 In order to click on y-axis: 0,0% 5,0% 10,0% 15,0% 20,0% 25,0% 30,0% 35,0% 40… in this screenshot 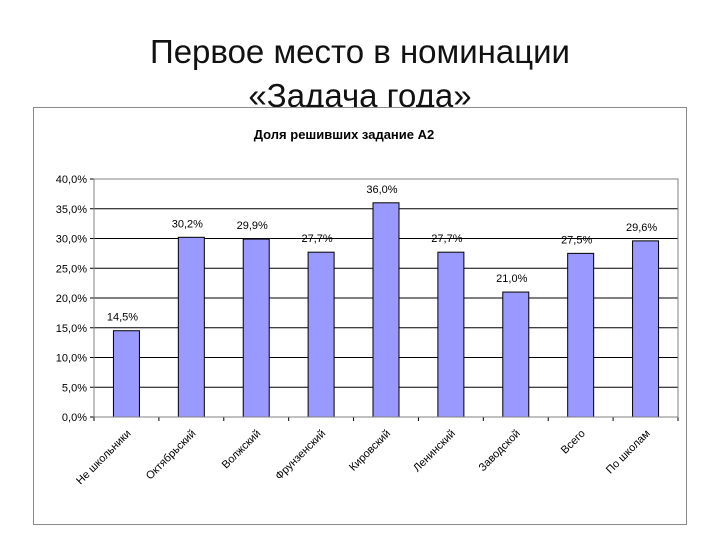, I will do `click(75, 299)`.